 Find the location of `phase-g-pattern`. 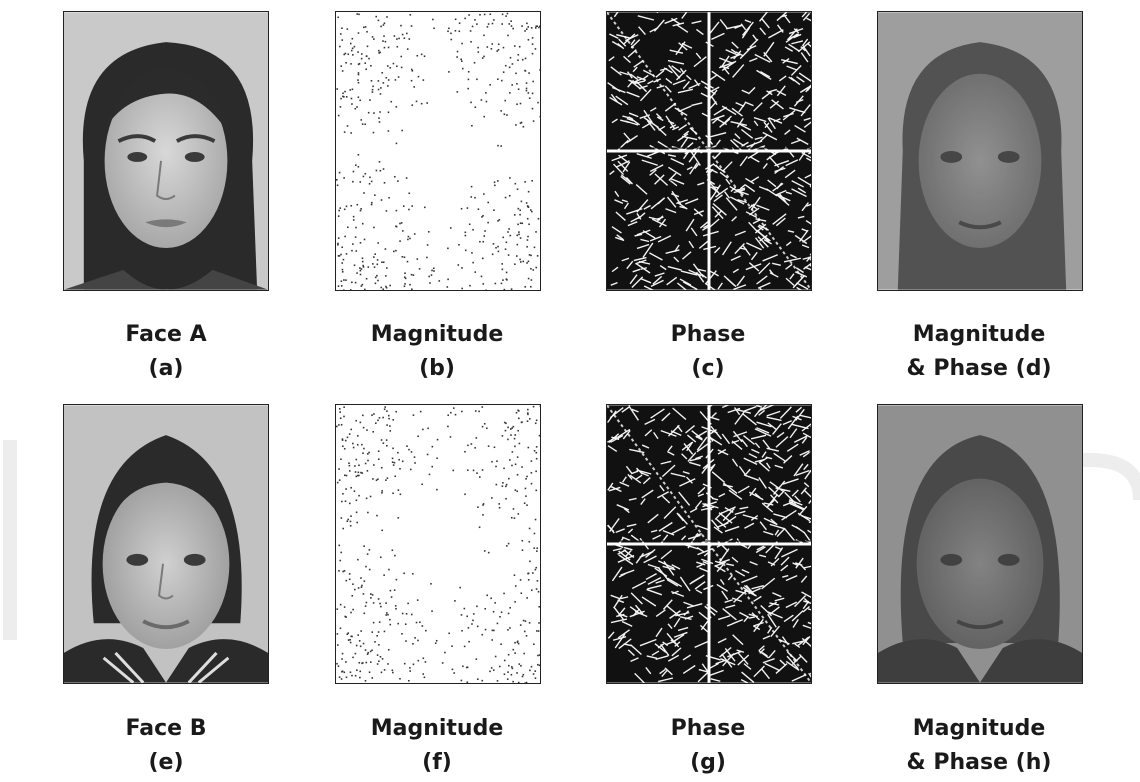

phase-g-pattern is located at coordinates (709, 544).